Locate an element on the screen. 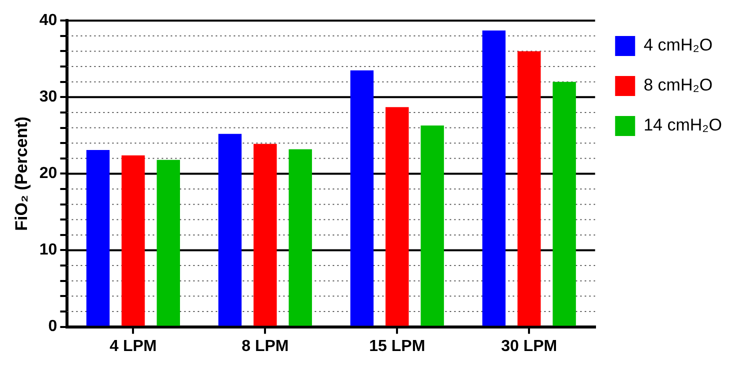 The width and height of the screenshot is (750, 367). x-tick-label: 30 LPM is located at coordinates (529, 346).